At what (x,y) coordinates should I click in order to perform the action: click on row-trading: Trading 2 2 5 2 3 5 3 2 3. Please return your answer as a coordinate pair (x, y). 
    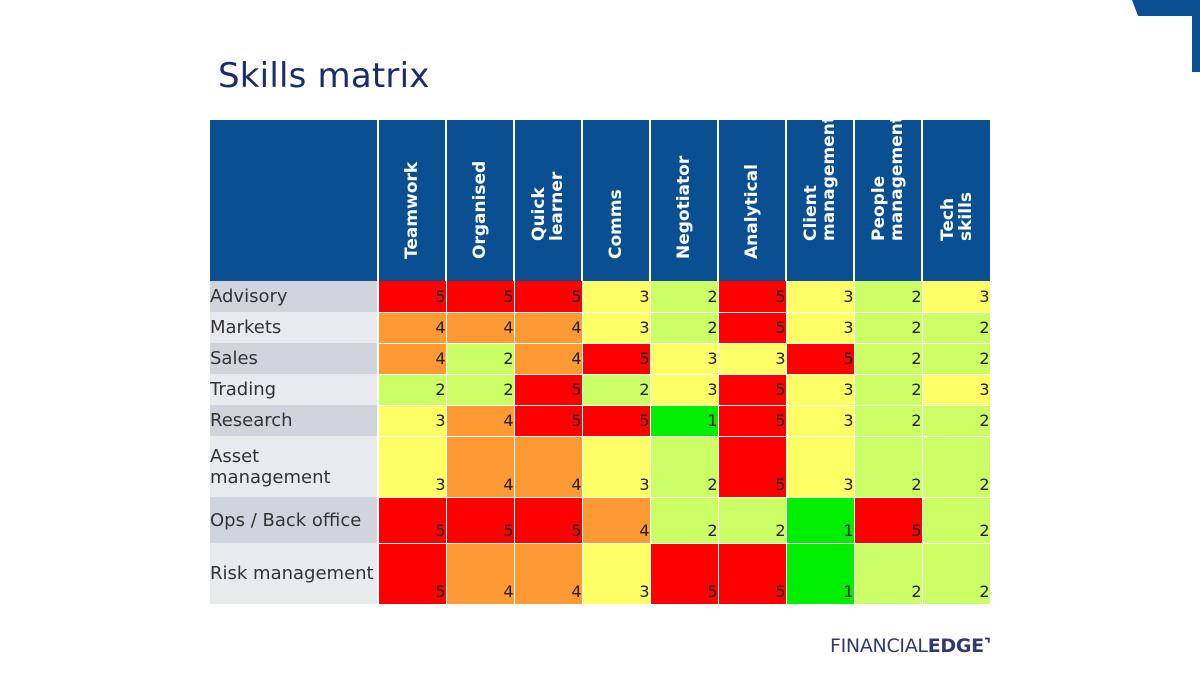
    Looking at the image, I should click on (600, 390).